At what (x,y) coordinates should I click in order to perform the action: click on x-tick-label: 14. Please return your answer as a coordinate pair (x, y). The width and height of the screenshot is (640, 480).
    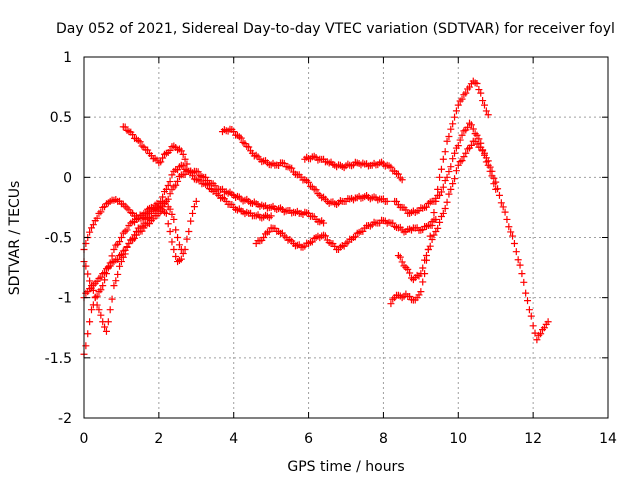
    Looking at the image, I should click on (608, 439).